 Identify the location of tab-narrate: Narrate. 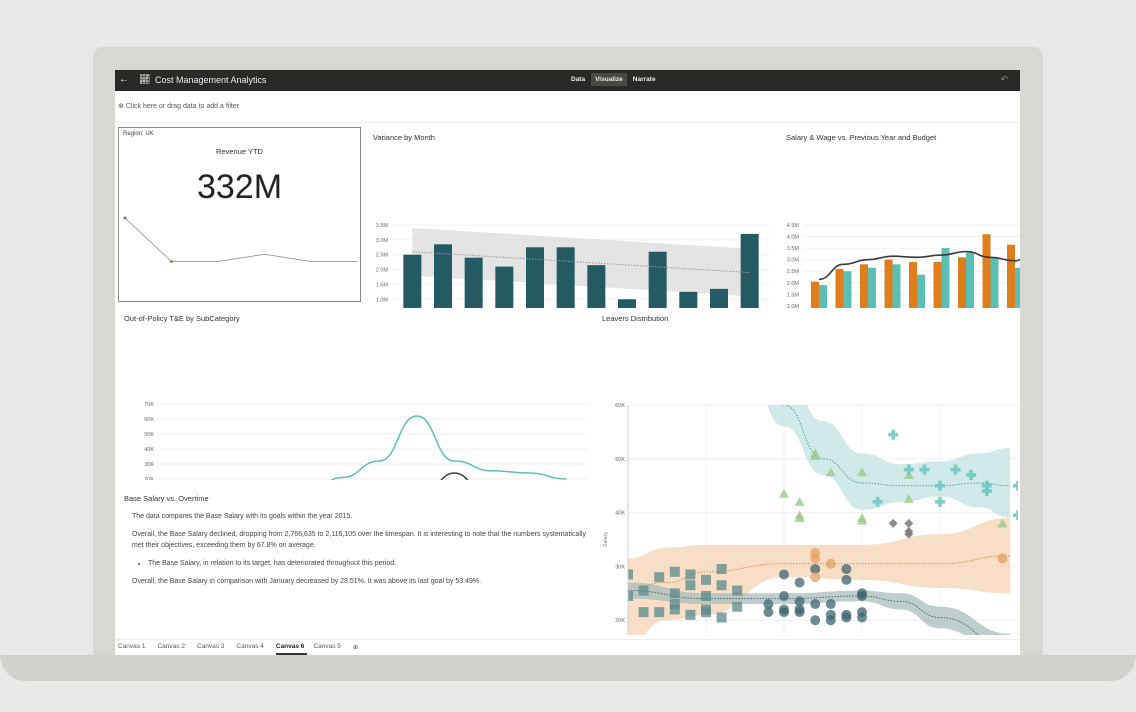
(644, 79).